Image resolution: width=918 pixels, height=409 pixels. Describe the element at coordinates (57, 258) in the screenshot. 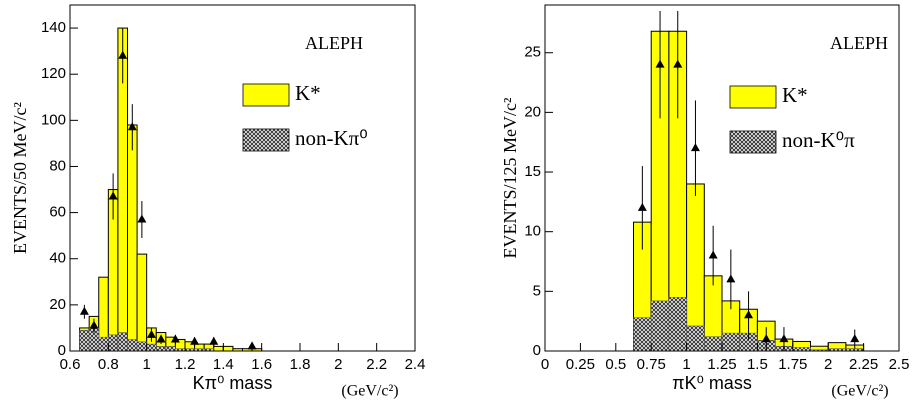

I see `y-tick-label: 40` at that location.